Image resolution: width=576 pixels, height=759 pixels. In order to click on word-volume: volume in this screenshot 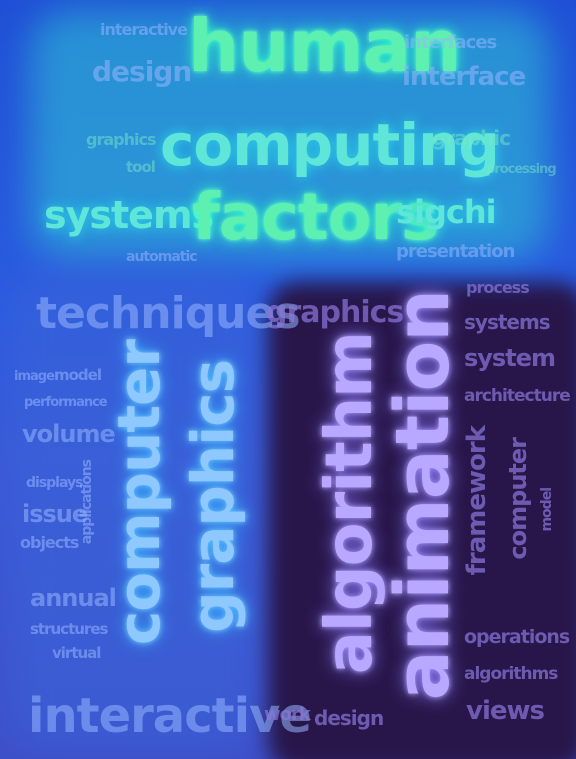, I will do `click(69, 434)`.